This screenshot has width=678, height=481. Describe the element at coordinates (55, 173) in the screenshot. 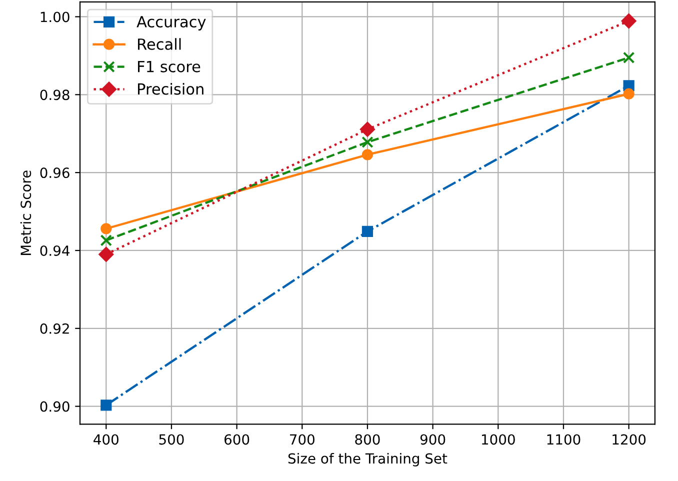

I see `y-tick-label: 0.96` at that location.